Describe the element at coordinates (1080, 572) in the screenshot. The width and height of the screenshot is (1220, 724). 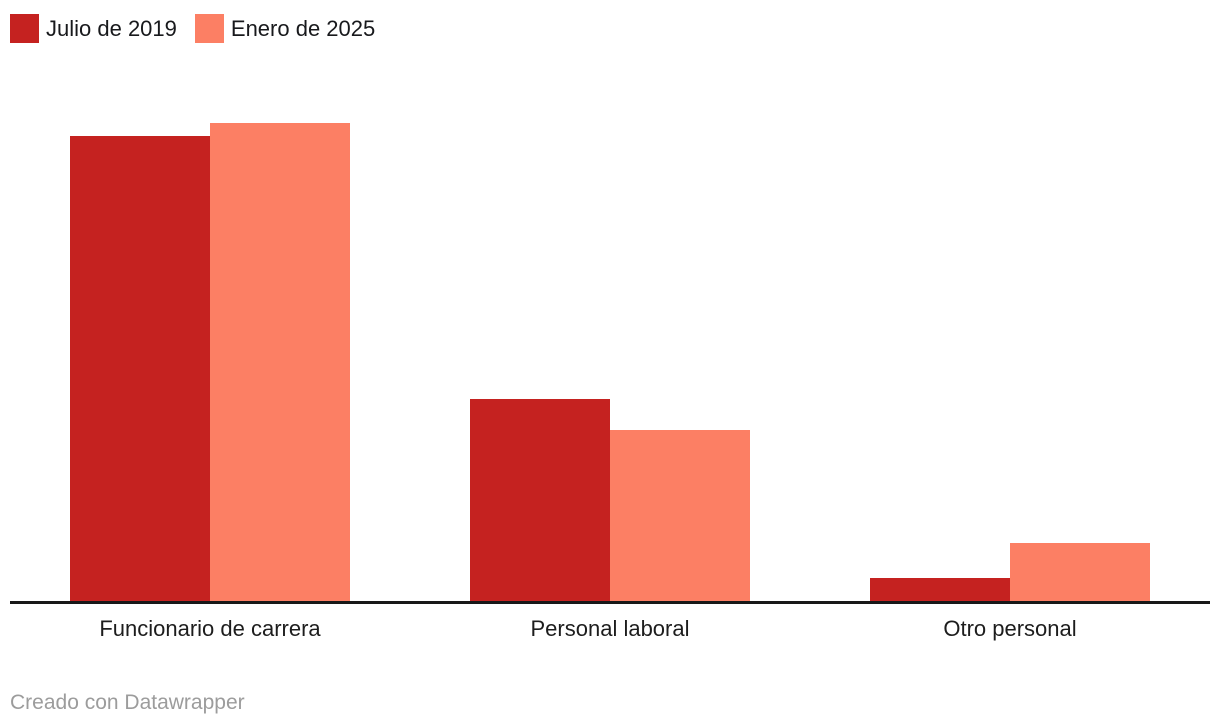
I see `bar-enero-de-2025-otro-personal` at that location.